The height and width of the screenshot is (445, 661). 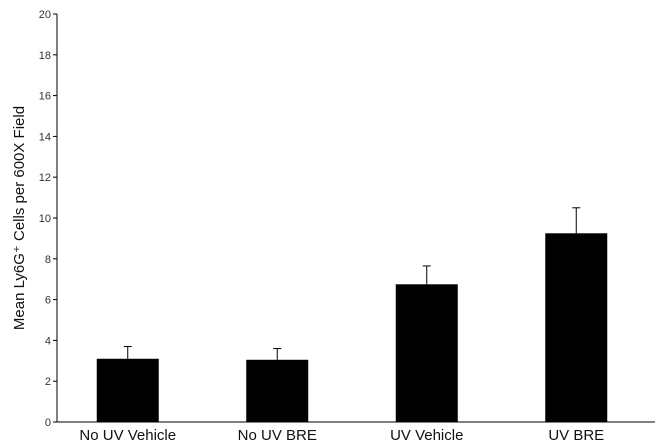 What do you see at coordinates (45, 219) in the screenshot?
I see `y-tick-label: 10` at bounding box center [45, 219].